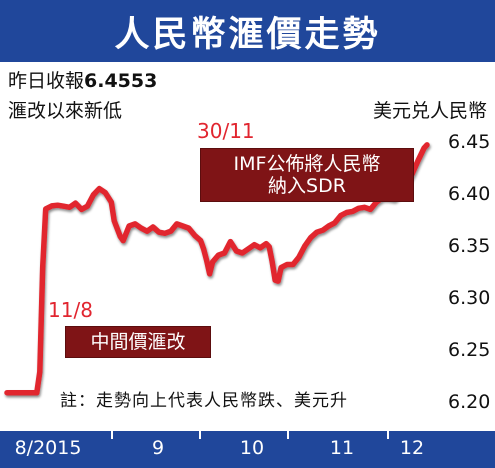 The image size is (495, 468). I want to click on record-low-note: 滙改以來新低, so click(65, 111).